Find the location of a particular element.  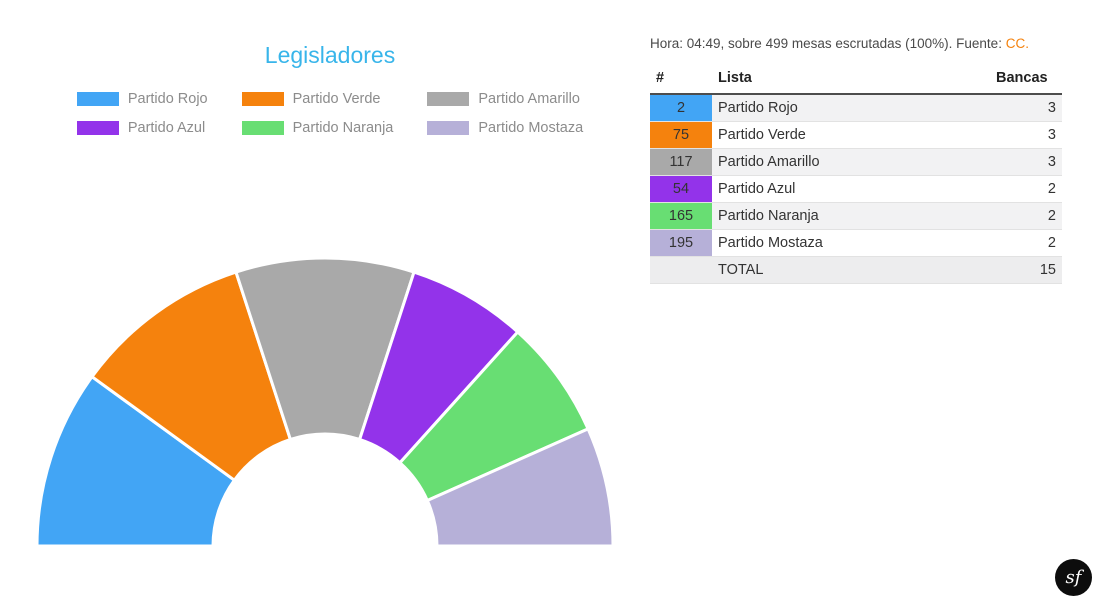

party-number-cell: 195 is located at coordinates (681, 243).